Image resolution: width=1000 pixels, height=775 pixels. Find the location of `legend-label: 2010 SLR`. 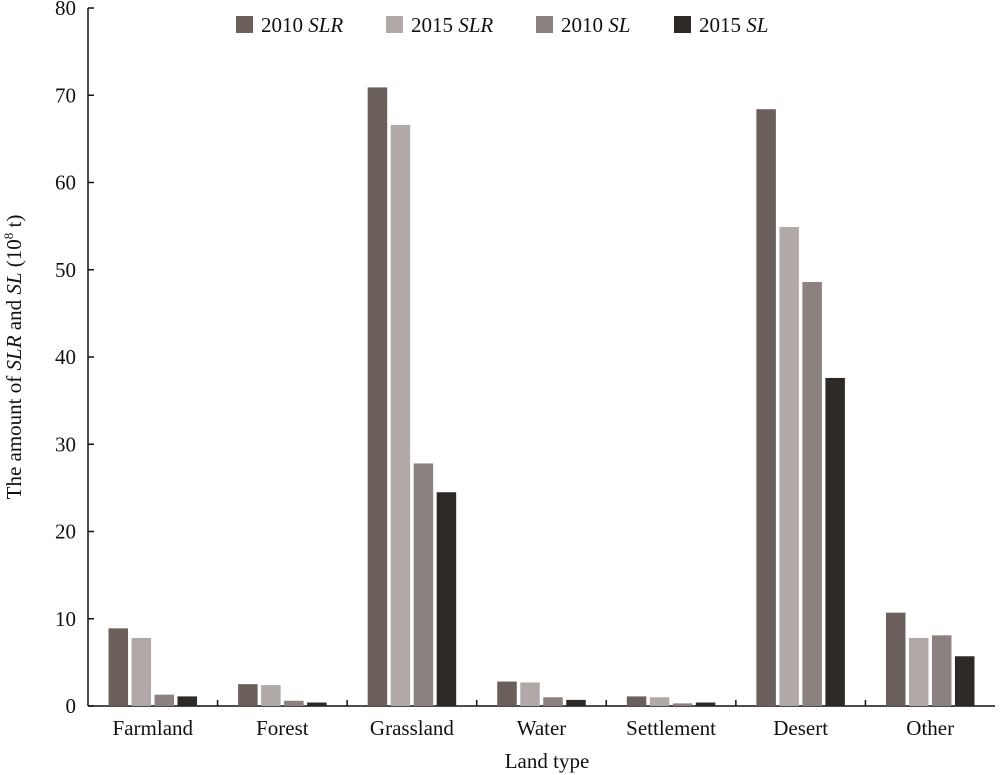

legend-label: 2010 SLR is located at coordinates (302, 25).